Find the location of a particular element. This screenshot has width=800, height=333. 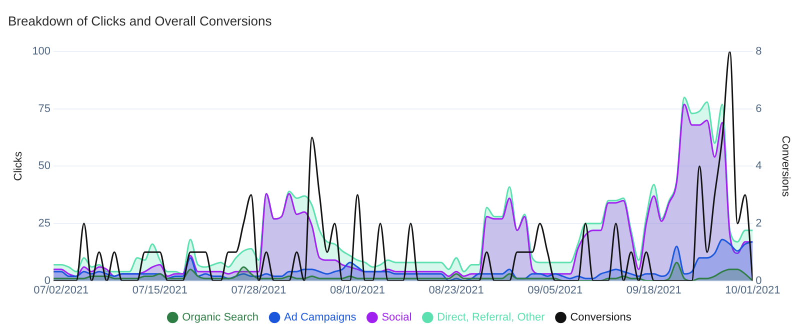

x-tick-label: 08/10/2021 is located at coordinates (358, 290).